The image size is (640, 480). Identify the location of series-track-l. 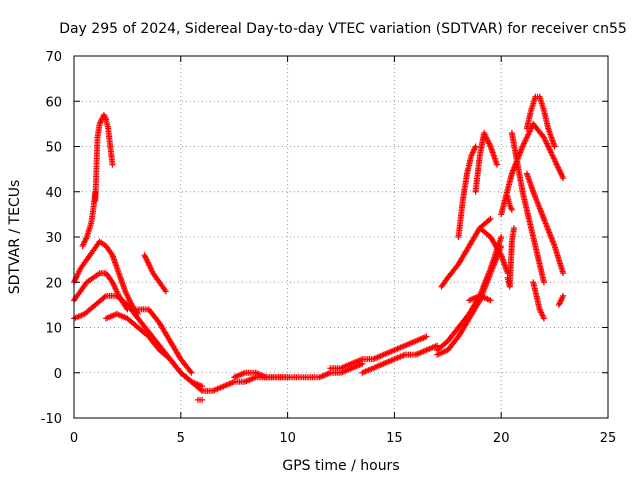
(538, 300).